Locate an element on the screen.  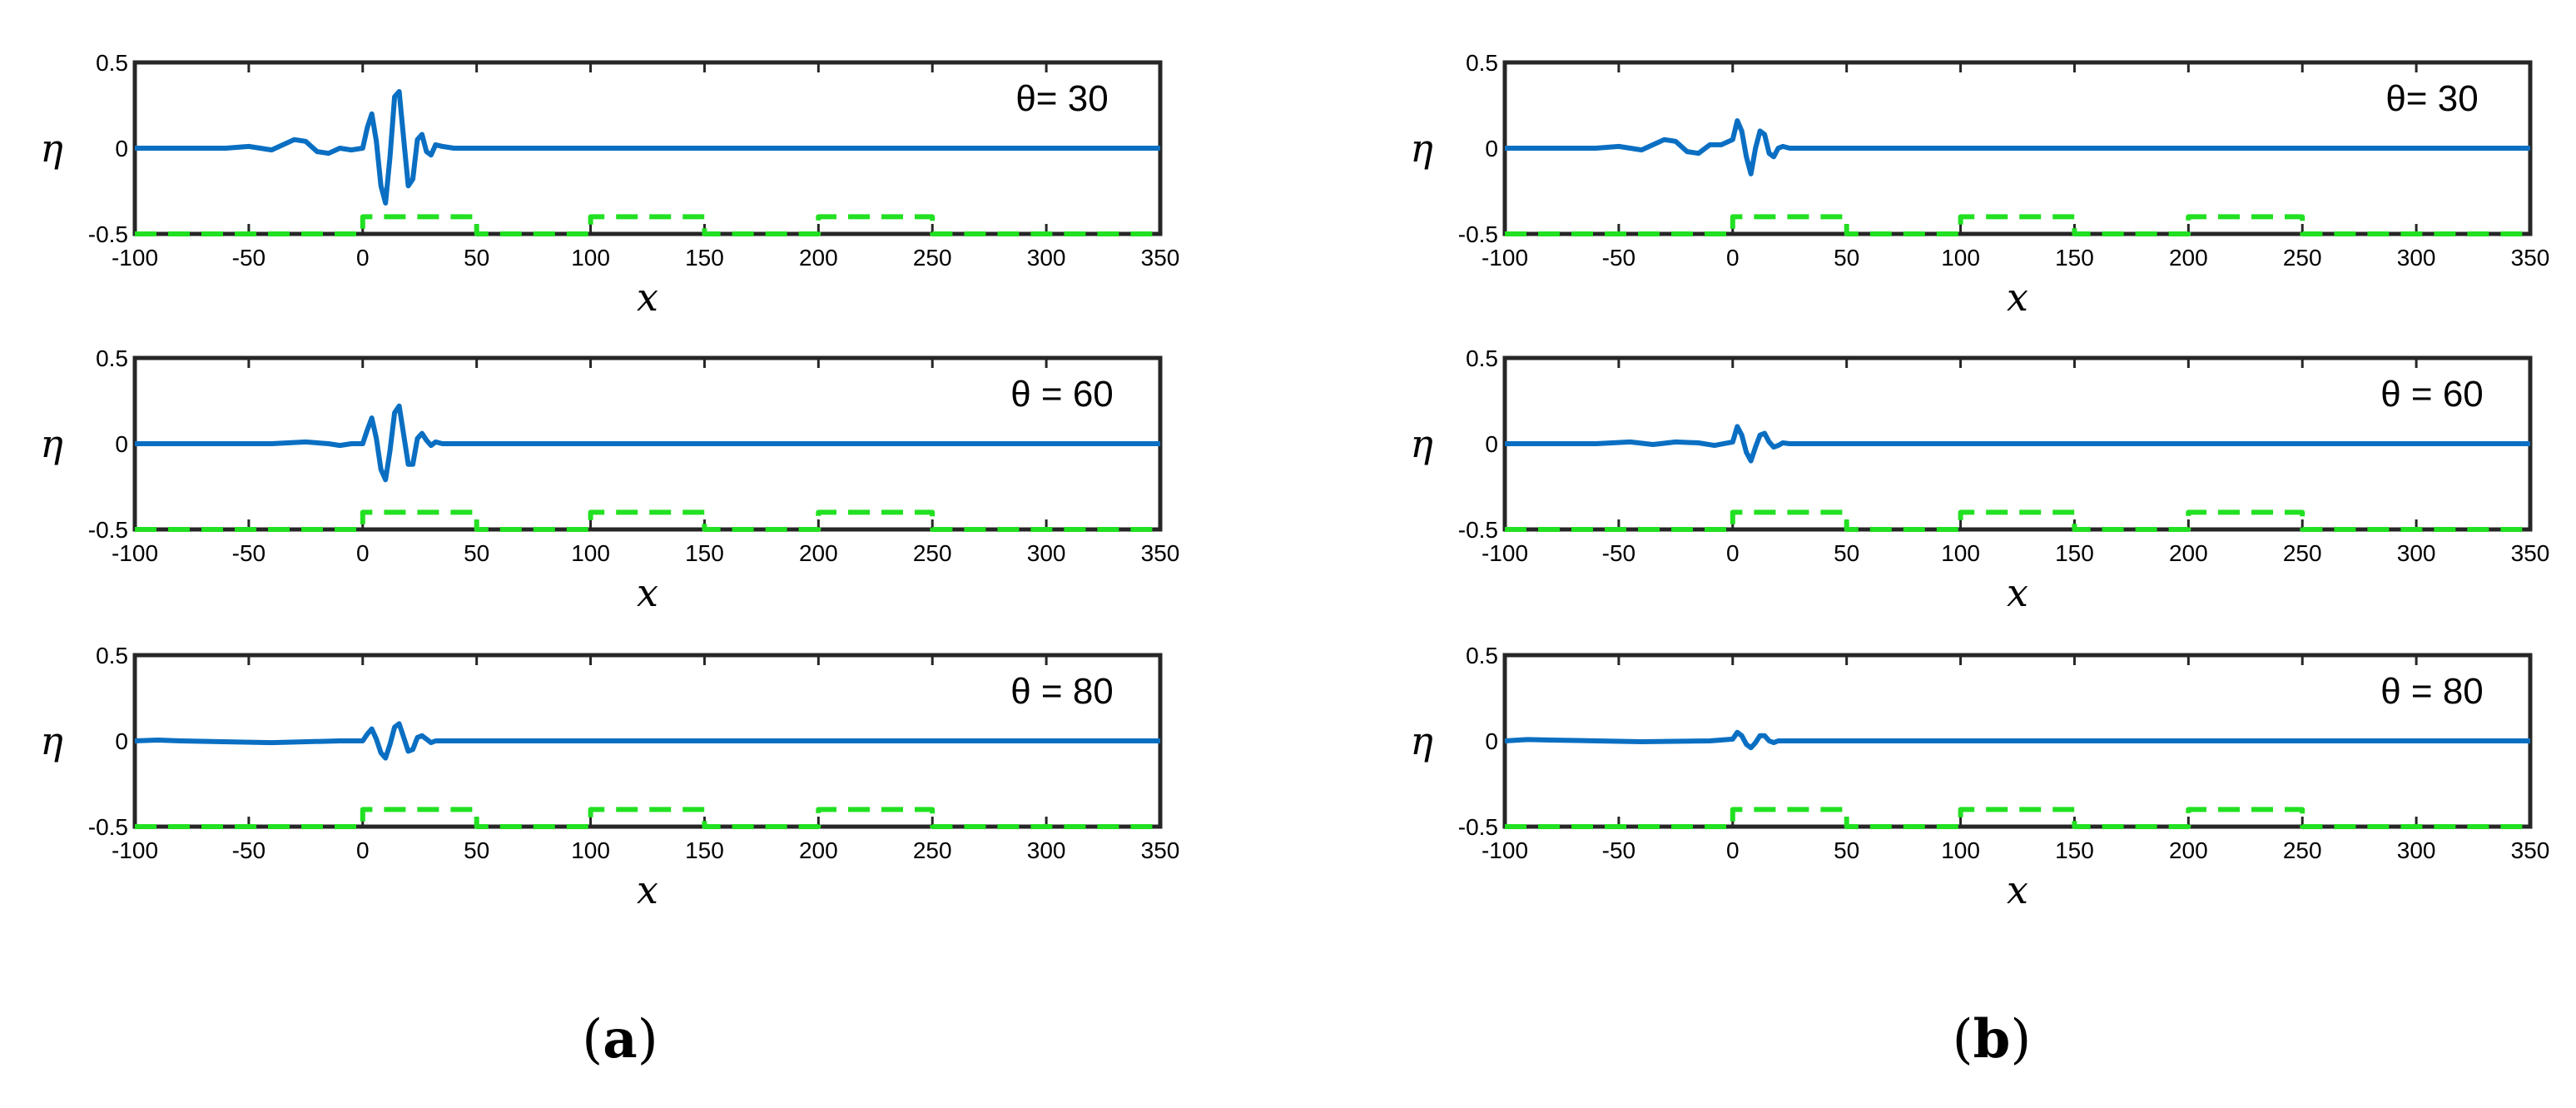
panel-label-b-letter: b is located at coordinates (1992, 1039).